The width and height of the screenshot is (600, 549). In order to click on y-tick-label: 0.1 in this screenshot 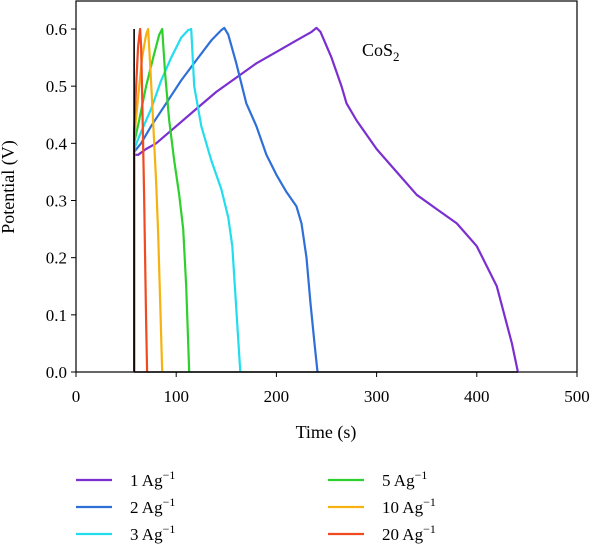, I will do `click(56, 315)`.